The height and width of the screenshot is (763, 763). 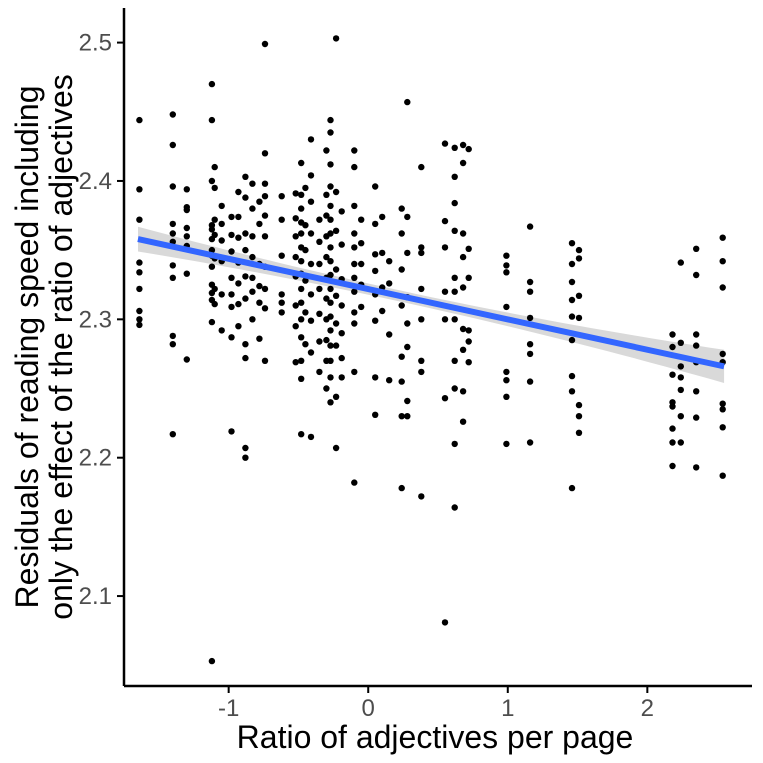 I want to click on y-tick-label: 2.1, so click(x=95, y=596).